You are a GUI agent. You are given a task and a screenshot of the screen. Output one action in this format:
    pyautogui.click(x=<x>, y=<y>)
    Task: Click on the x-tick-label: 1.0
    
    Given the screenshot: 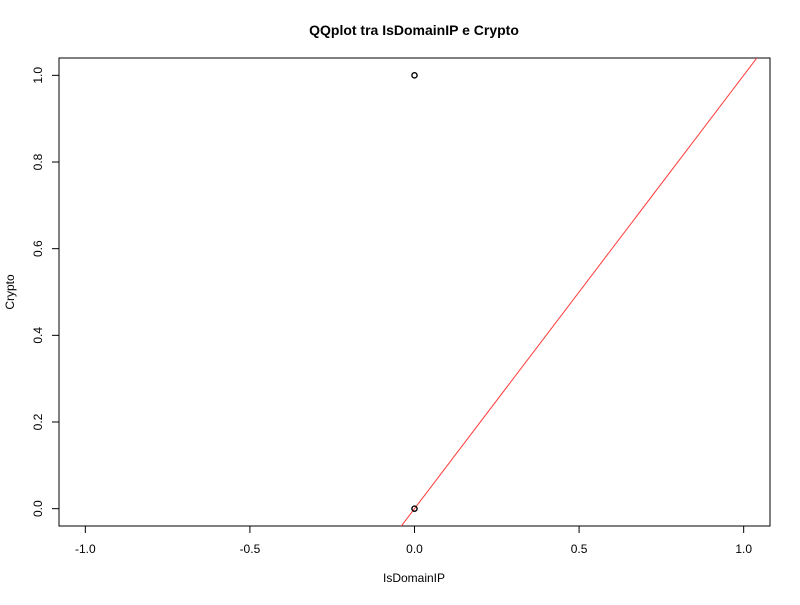 What is the action you would take?
    pyautogui.click(x=743, y=549)
    